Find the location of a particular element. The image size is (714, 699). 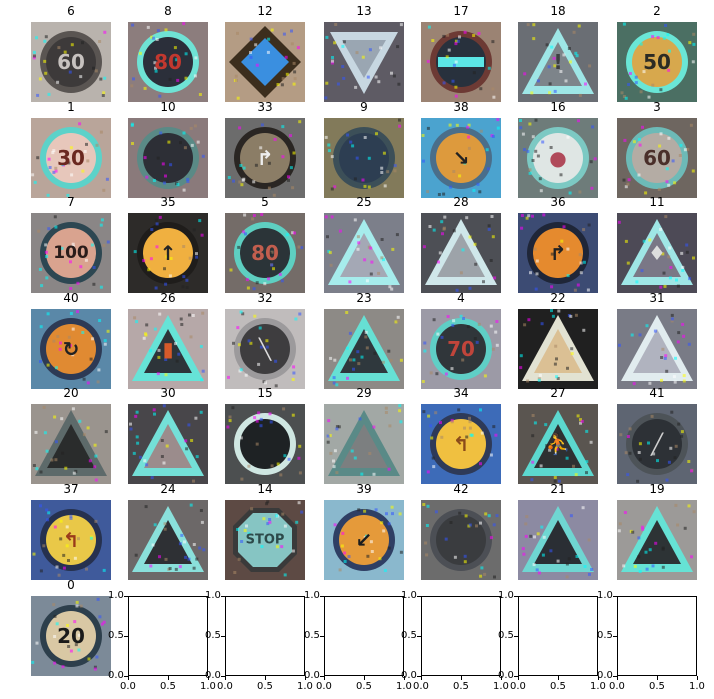

traffic-sign-photo: ! is located at coordinates (558, 62).